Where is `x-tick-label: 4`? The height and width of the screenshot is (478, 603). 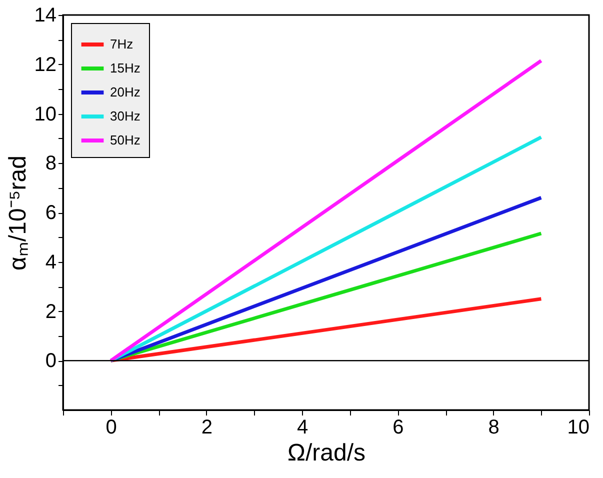
x-tick-label: 4 is located at coordinates (302, 427).